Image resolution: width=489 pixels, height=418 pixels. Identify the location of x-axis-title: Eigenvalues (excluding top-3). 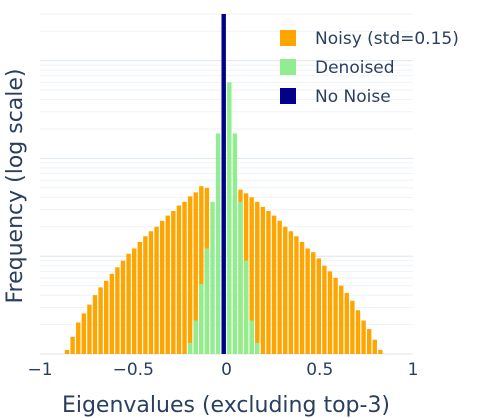
(226, 405).